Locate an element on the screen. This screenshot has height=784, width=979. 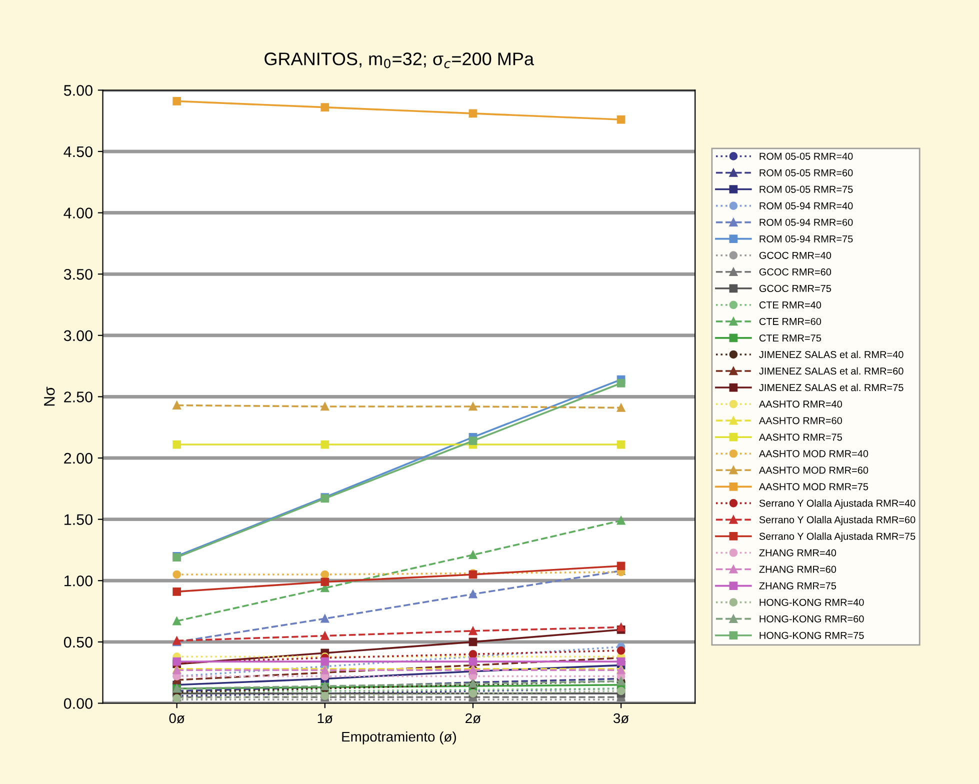
legend-label: Serrano Y Olalla Ajustada RMR=60 is located at coordinates (837, 521).